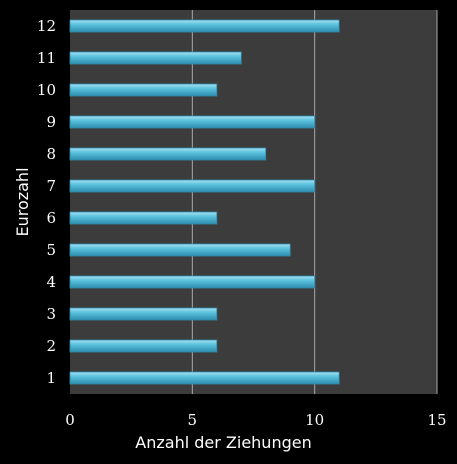 The image size is (457, 464). What do you see at coordinates (223, 442) in the screenshot?
I see `x-axis-title: Anzahl der Ziehungen` at bounding box center [223, 442].